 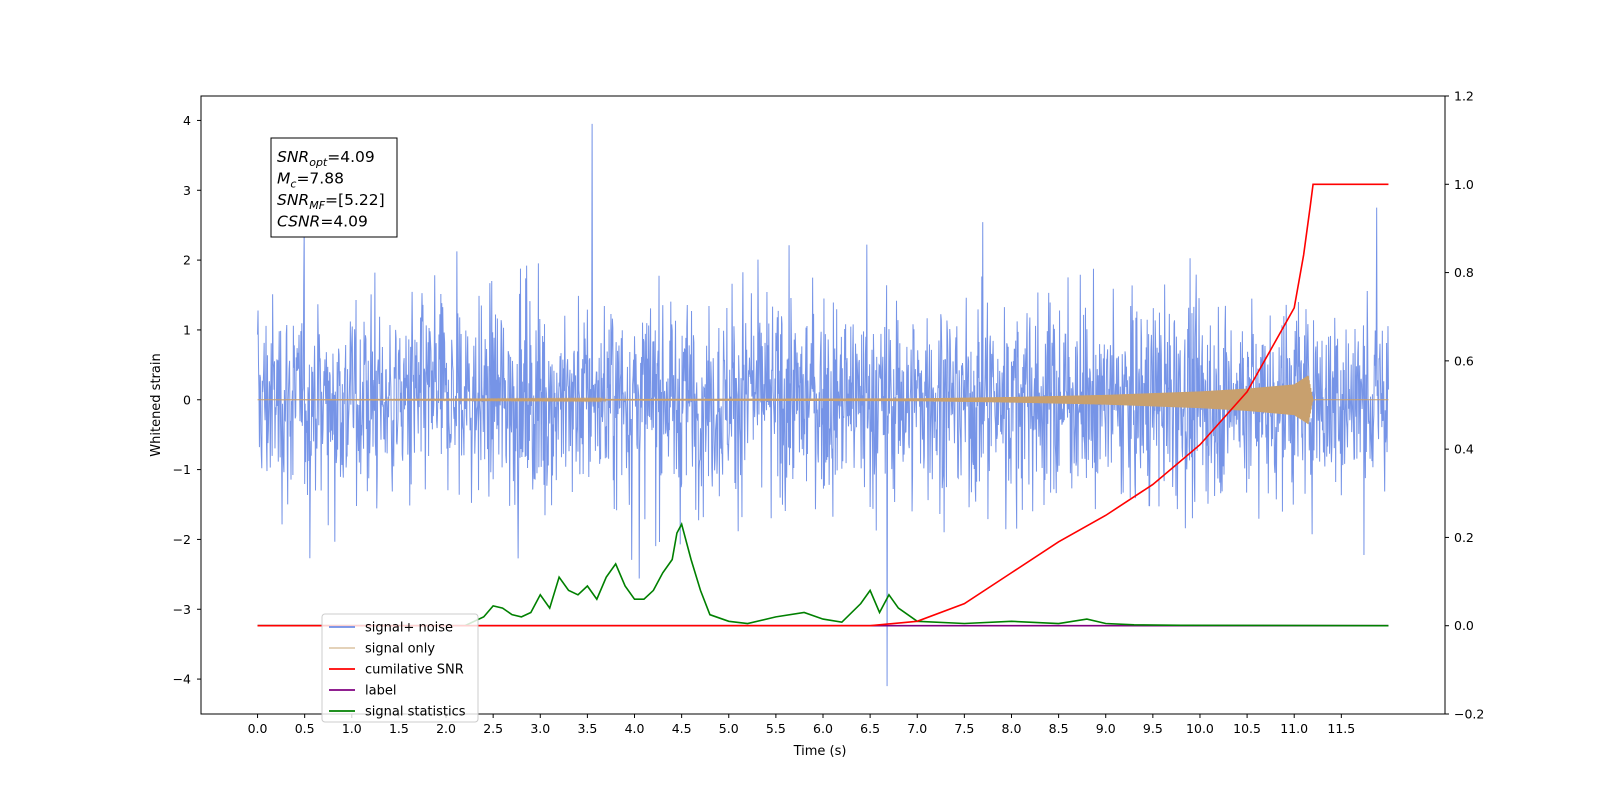 What do you see at coordinates (1153, 728) in the screenshot?
I see `x-tick-label: 9.5` at bounding box center [1153, 728].